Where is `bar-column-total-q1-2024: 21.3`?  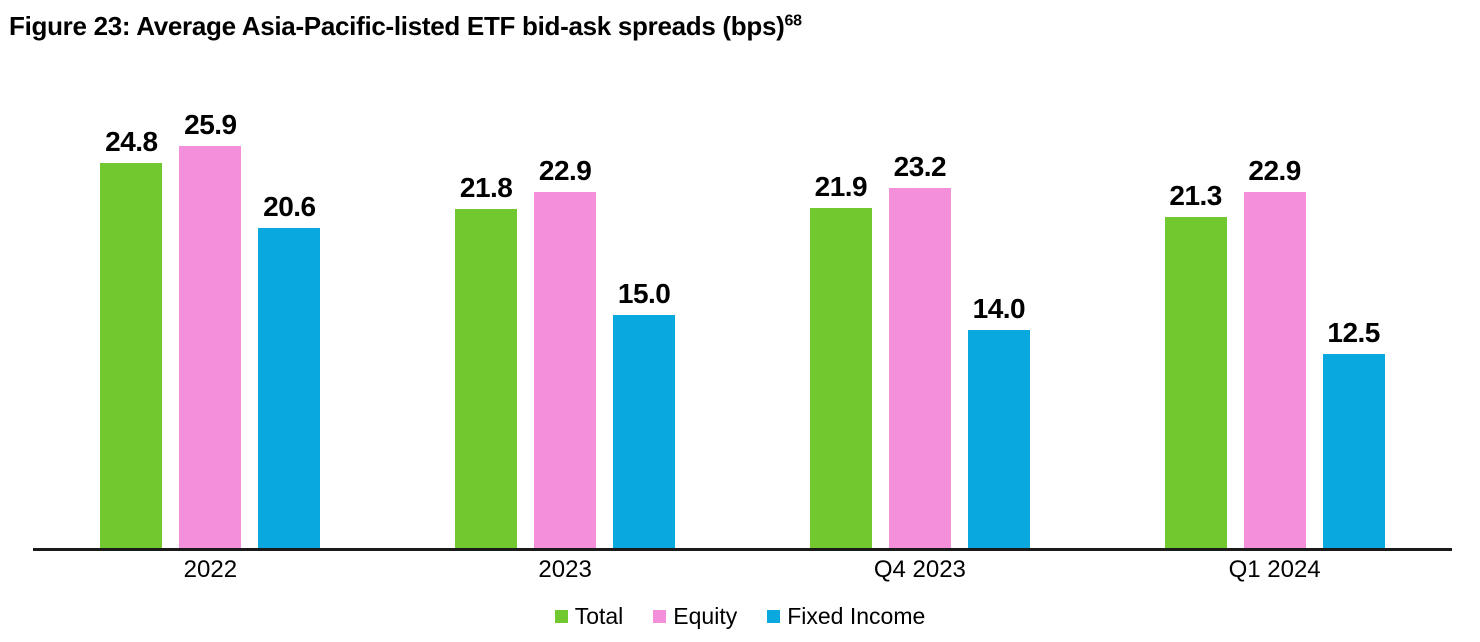 bar-column-total-q1-2024: 21.3 is located at coordinates (1195, 364).